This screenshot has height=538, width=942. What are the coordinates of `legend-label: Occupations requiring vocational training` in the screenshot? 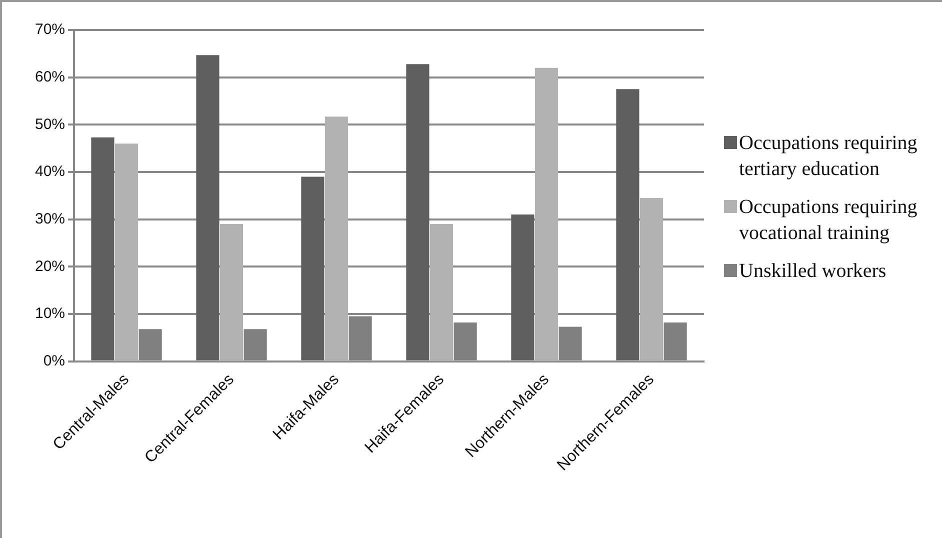 It's located at (828, 220).